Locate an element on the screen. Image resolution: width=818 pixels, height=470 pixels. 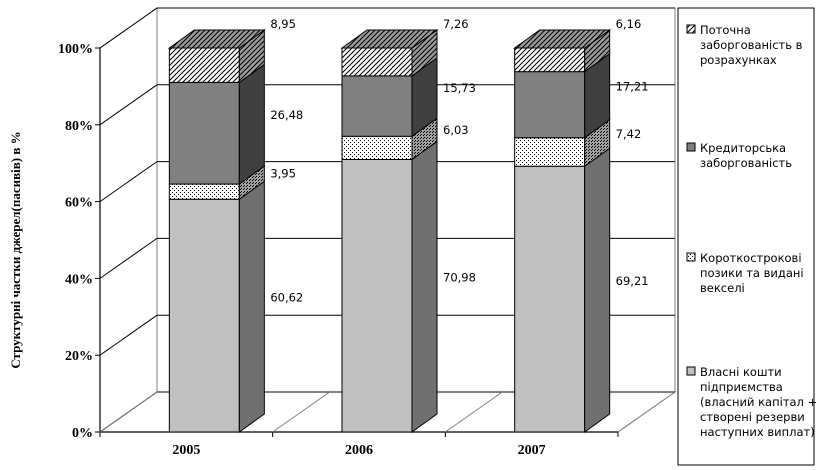
legend-label: векселі is located at coordinates (722, 288).